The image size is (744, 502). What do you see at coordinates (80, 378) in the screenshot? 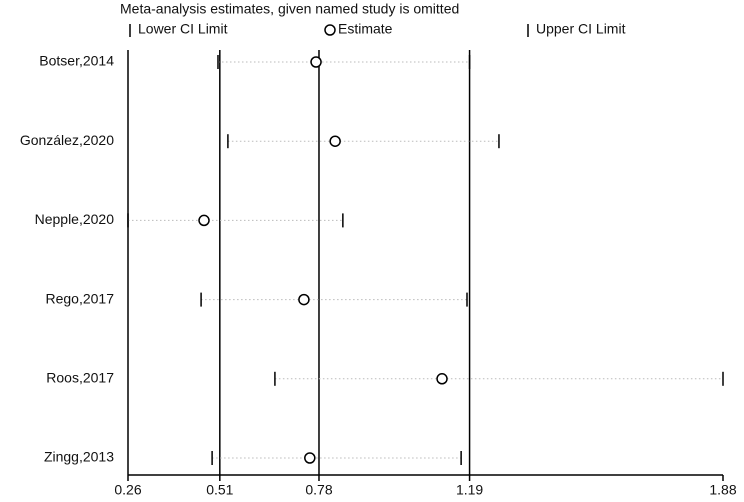
I see `y-tick-label: Roos,2017` at bounding box center [80, 378].